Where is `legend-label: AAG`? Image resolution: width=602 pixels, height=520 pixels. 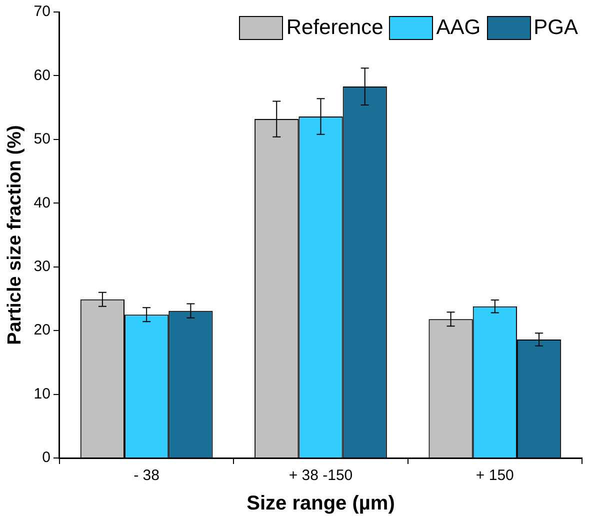 legend-label: AAG is located at coordinates (458, 28).